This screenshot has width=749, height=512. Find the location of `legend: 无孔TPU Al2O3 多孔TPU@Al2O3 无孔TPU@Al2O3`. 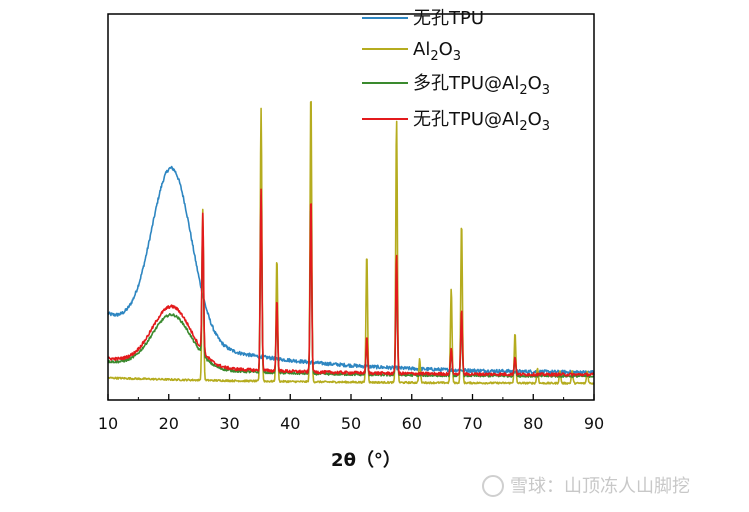

legend: 无孔TPU Al2O3 多孔TPU@Al2O3 无孔TPU@Al2O3 is located at coordinates (456, 71).